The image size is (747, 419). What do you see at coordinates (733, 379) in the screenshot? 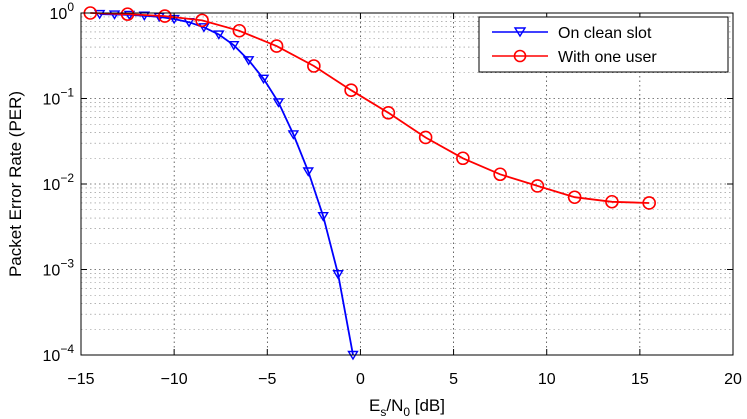
I see `x-tick-label: 20` at bounding box center [733, 379].